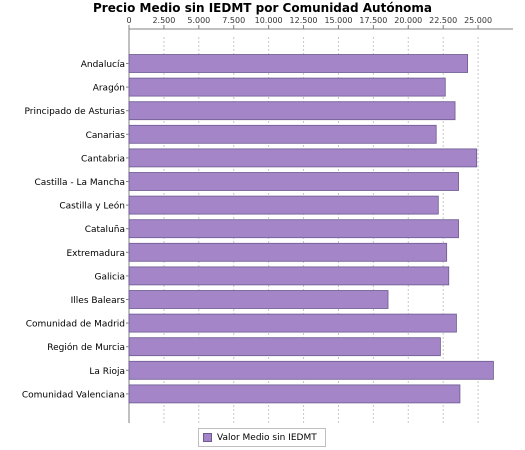 Image resolution: width=525 pixels, height=450 pixels. What do you see at coordinates (86, 347) in the screenshot?
I see `category-label: Región de Murcia` at bounding box center [86, 347].